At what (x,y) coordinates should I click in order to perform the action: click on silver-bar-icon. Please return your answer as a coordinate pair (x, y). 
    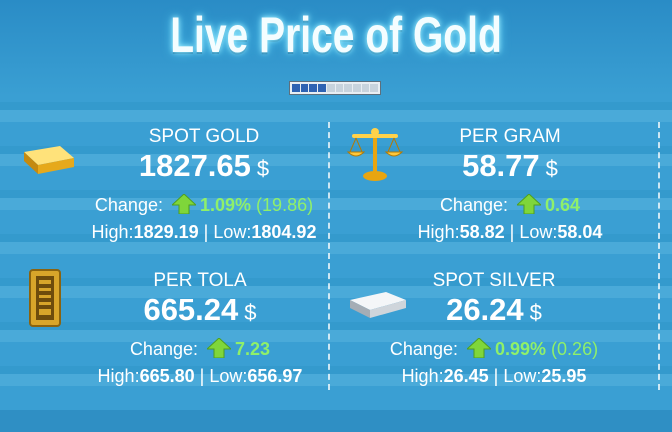
    Looking at the image, I should click on (378, 305).